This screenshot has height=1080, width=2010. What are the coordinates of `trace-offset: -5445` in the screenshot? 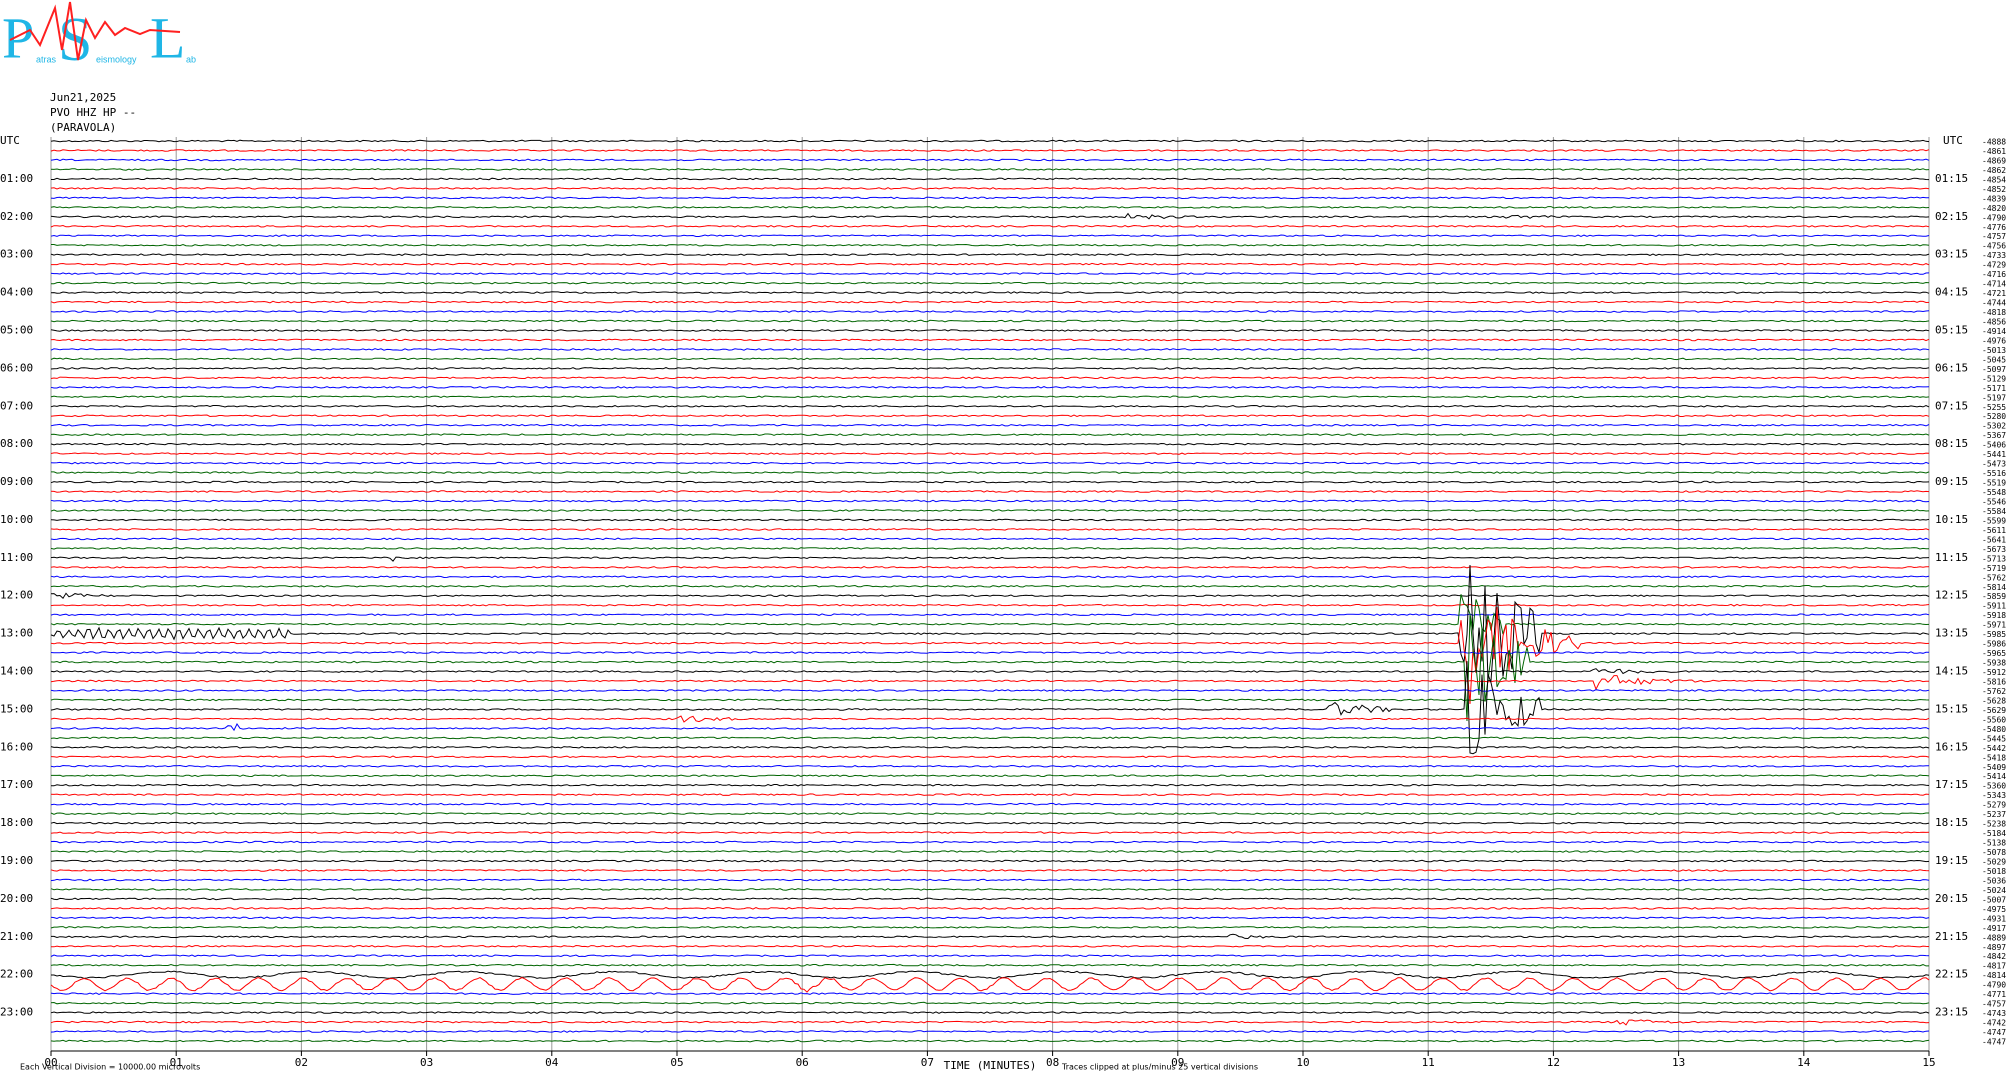 It's located at (1994, 738).